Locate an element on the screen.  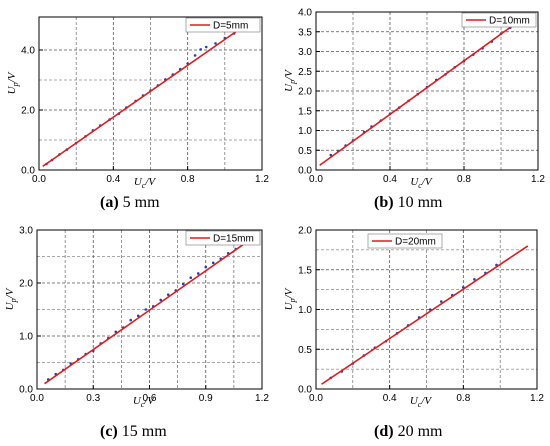
legend-label-a: D=5mm is located at coordinates (230, 26).